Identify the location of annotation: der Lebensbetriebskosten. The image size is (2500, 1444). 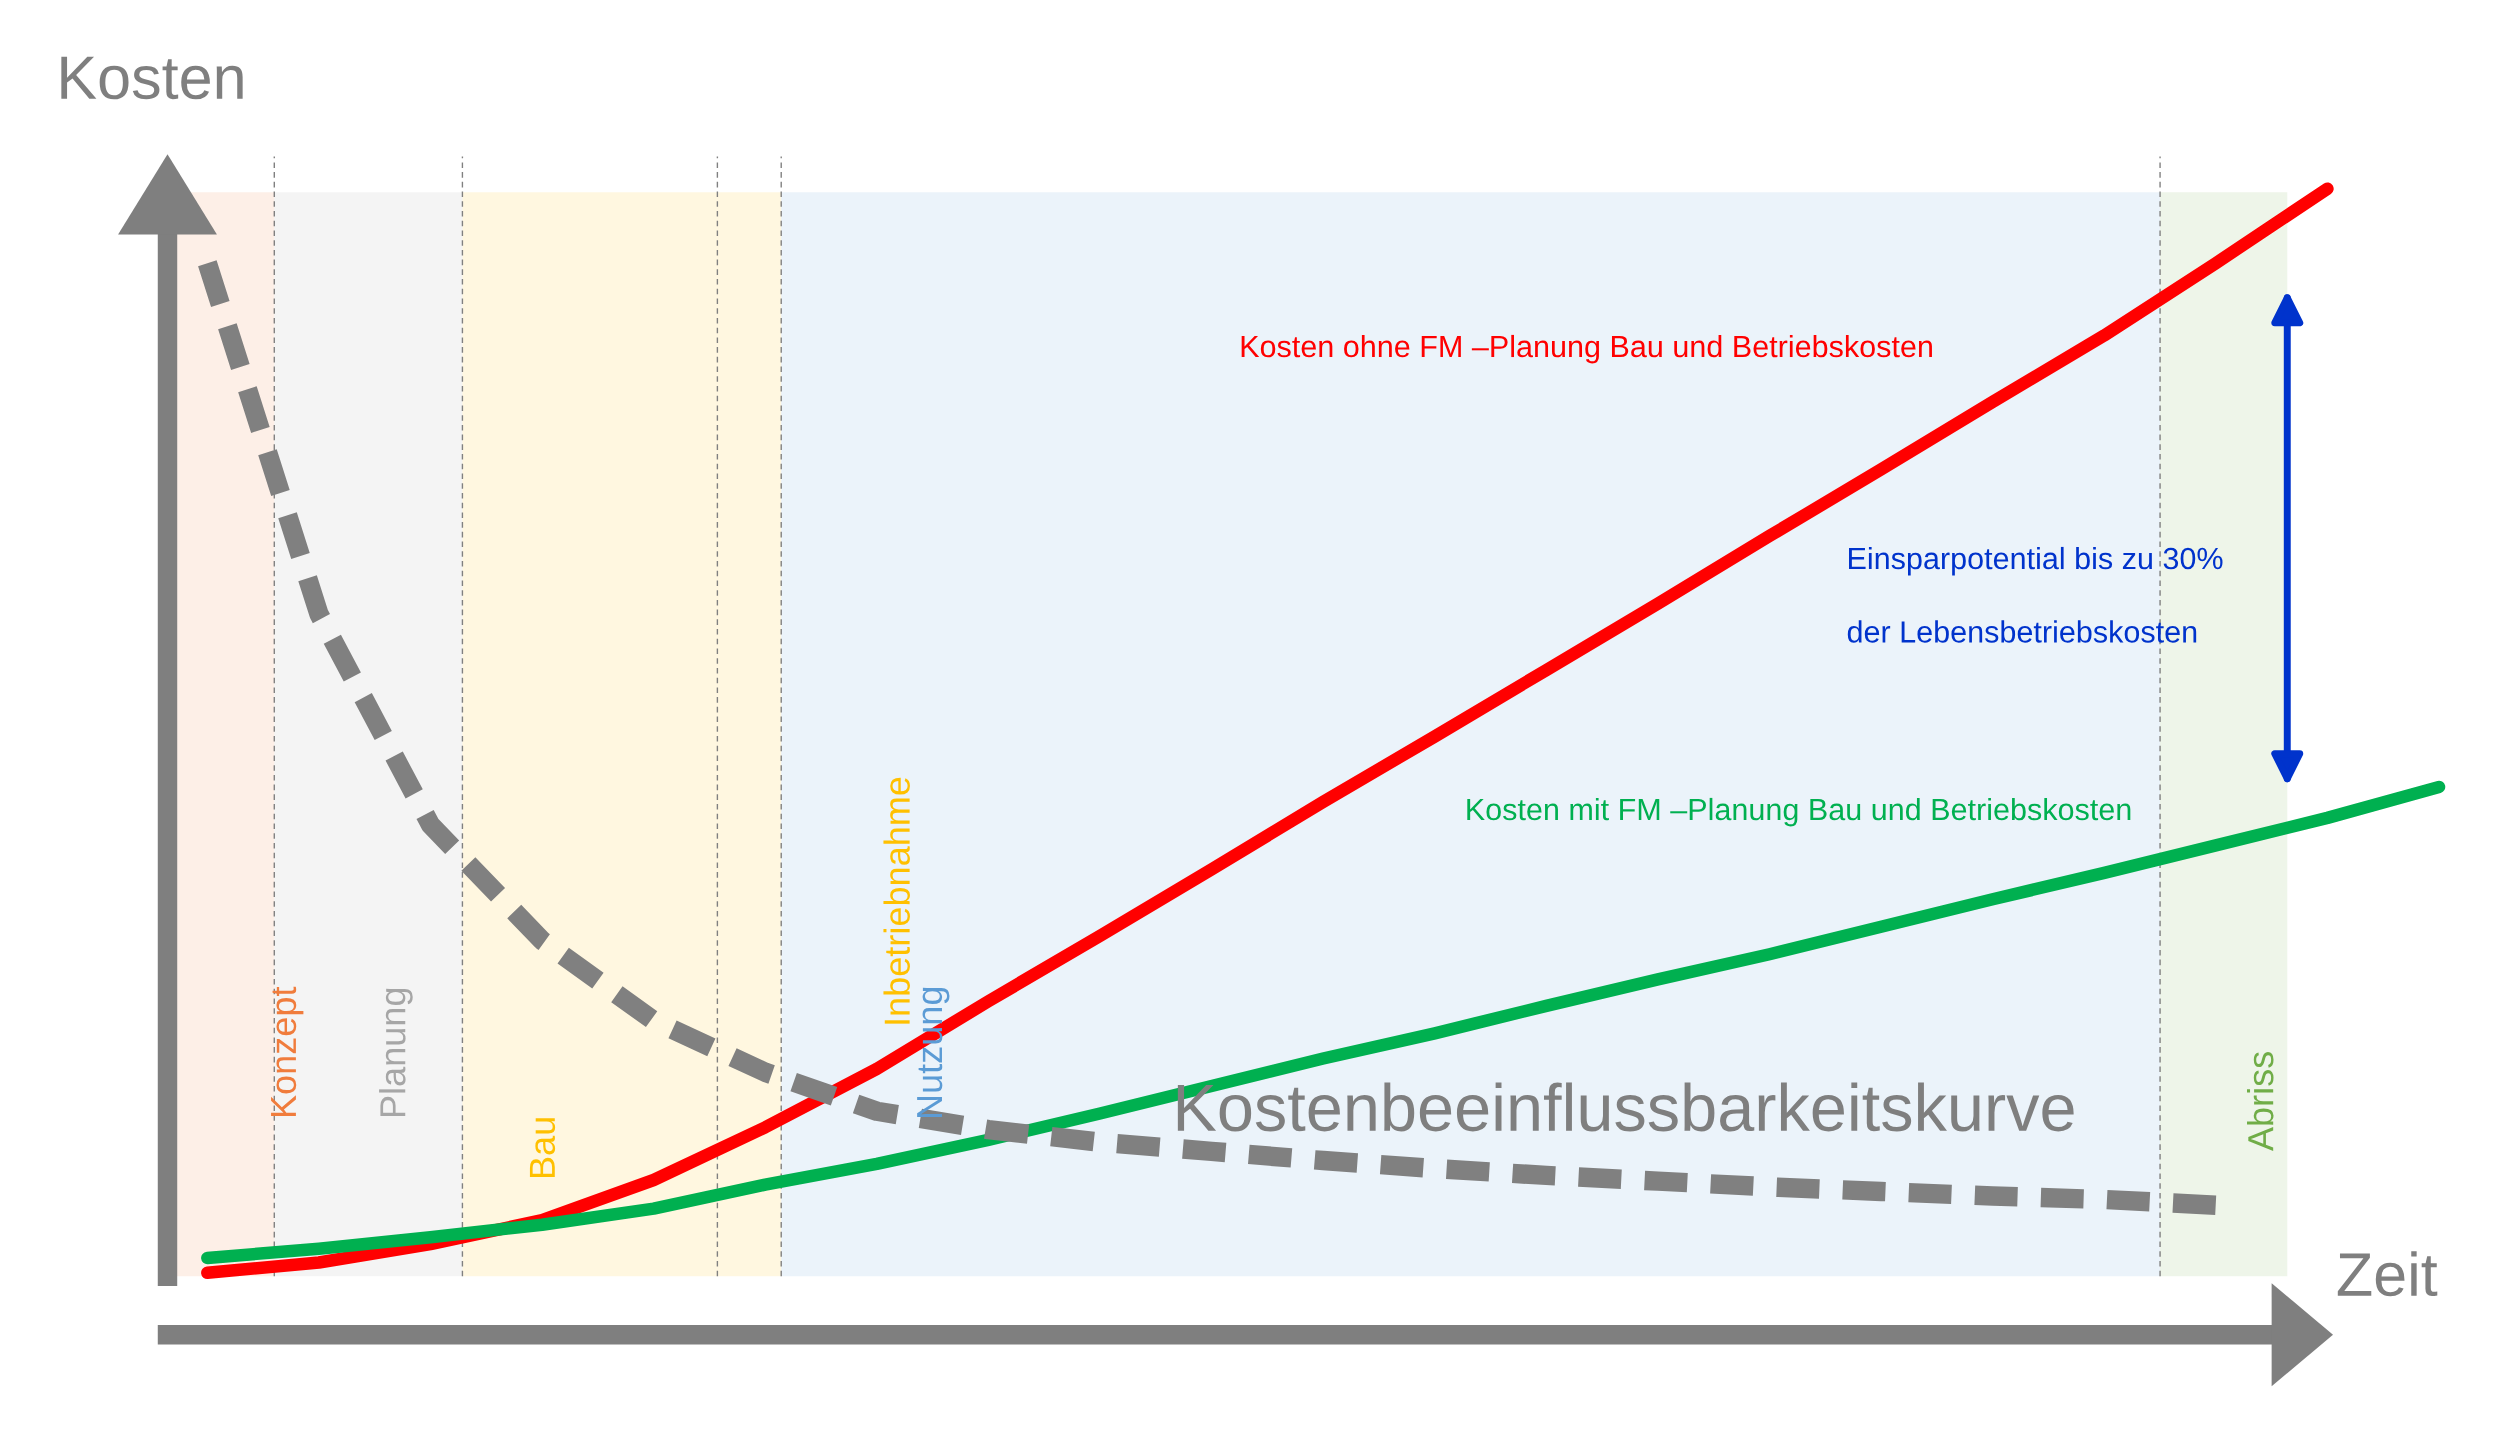
(2022, 631).